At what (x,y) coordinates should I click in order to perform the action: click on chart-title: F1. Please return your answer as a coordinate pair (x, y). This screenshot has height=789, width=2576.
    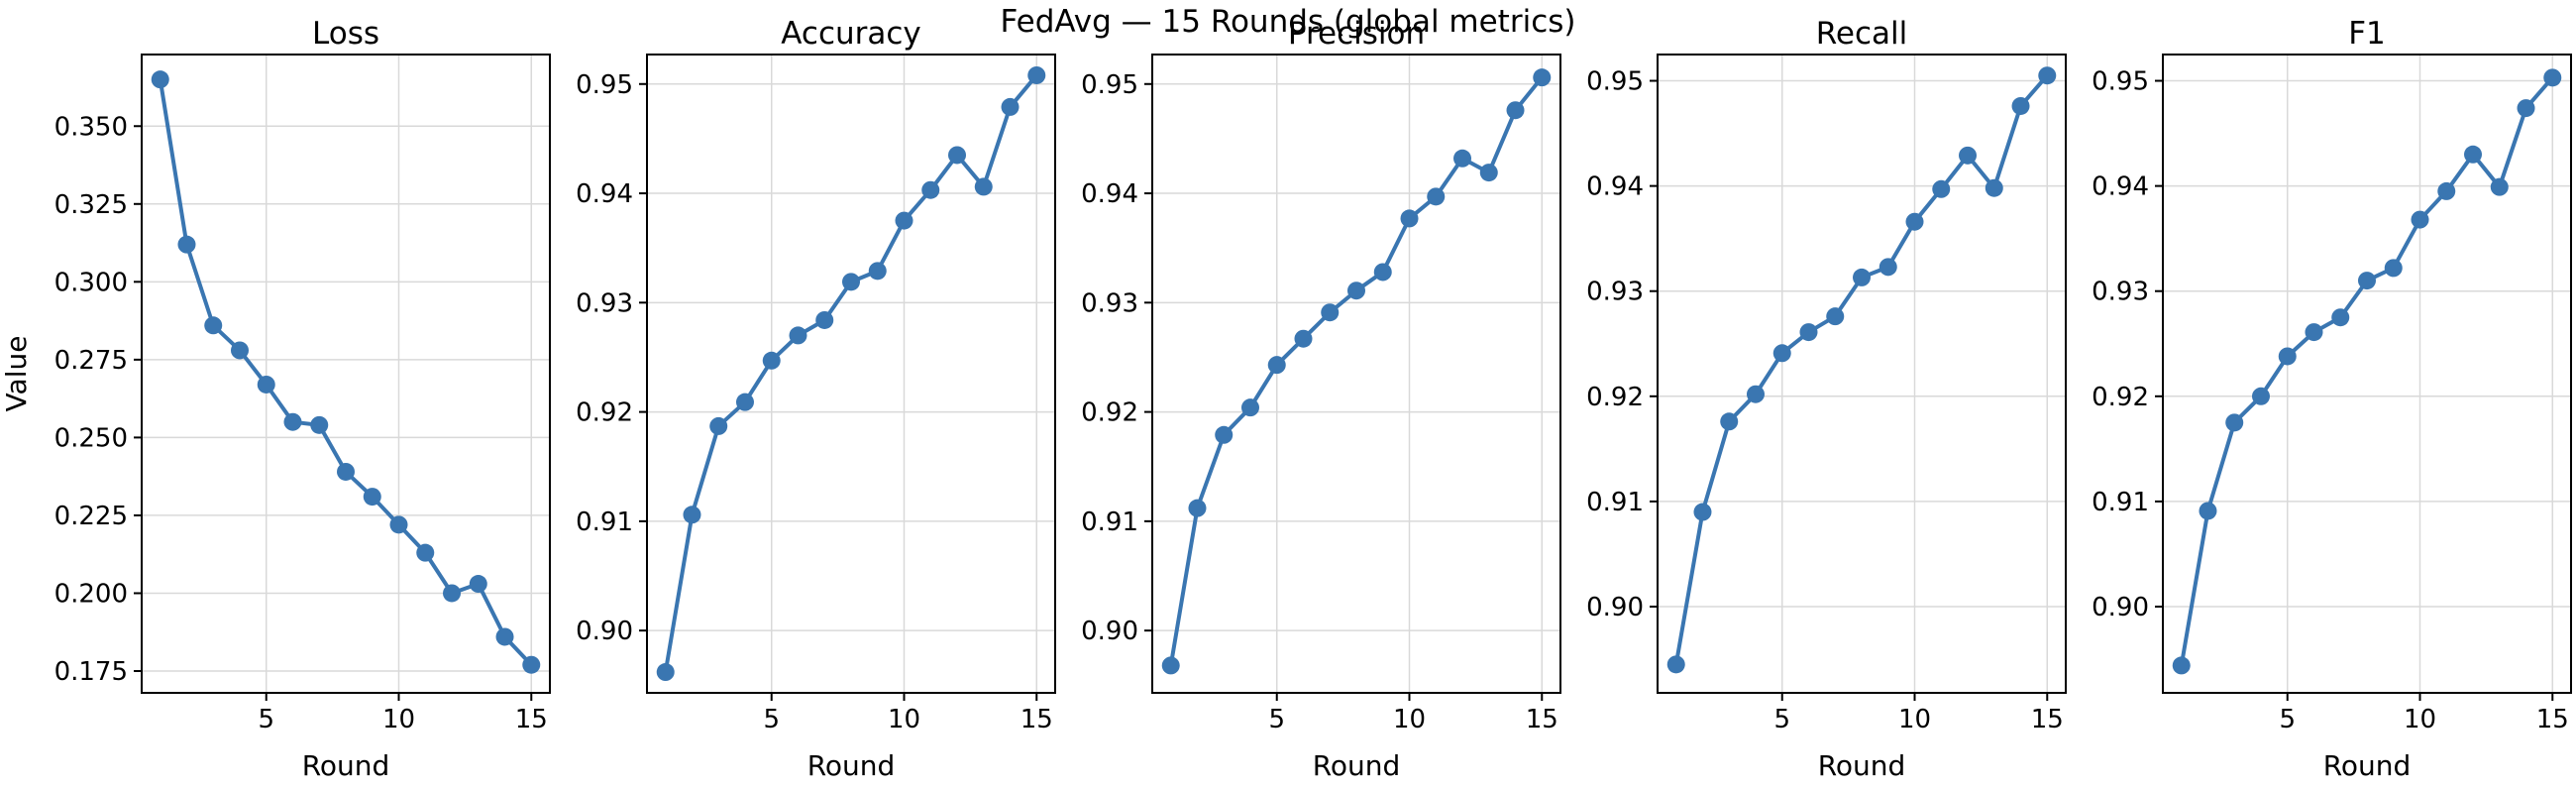
    Looking at the image, I should click on (2367, 34).